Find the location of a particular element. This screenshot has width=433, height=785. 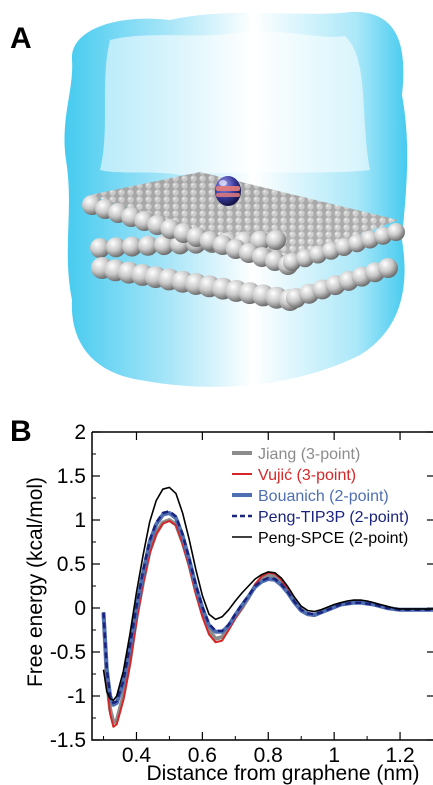

x-tick-label: 0.6 is located at coordinates (202, 755).